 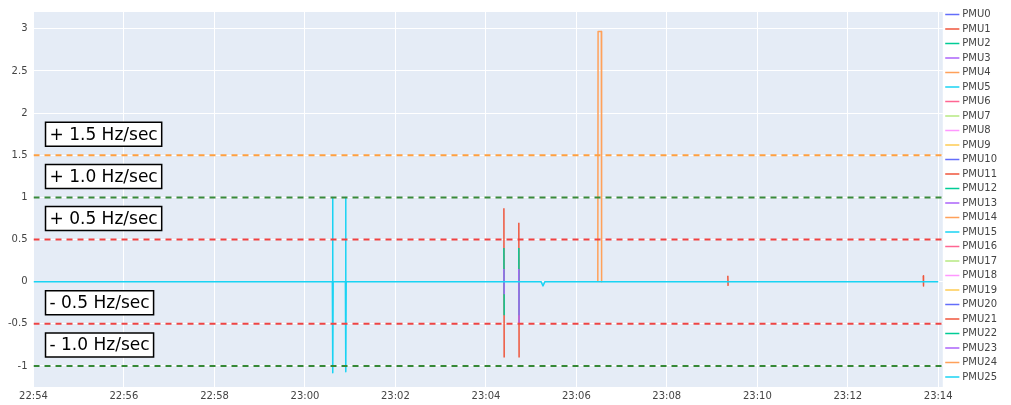 What do you see at coordinates (99, 302) in the screenshot?
I see `ref-line-label: - 0.5 Hz/sec` at bounding box center [99, 302].